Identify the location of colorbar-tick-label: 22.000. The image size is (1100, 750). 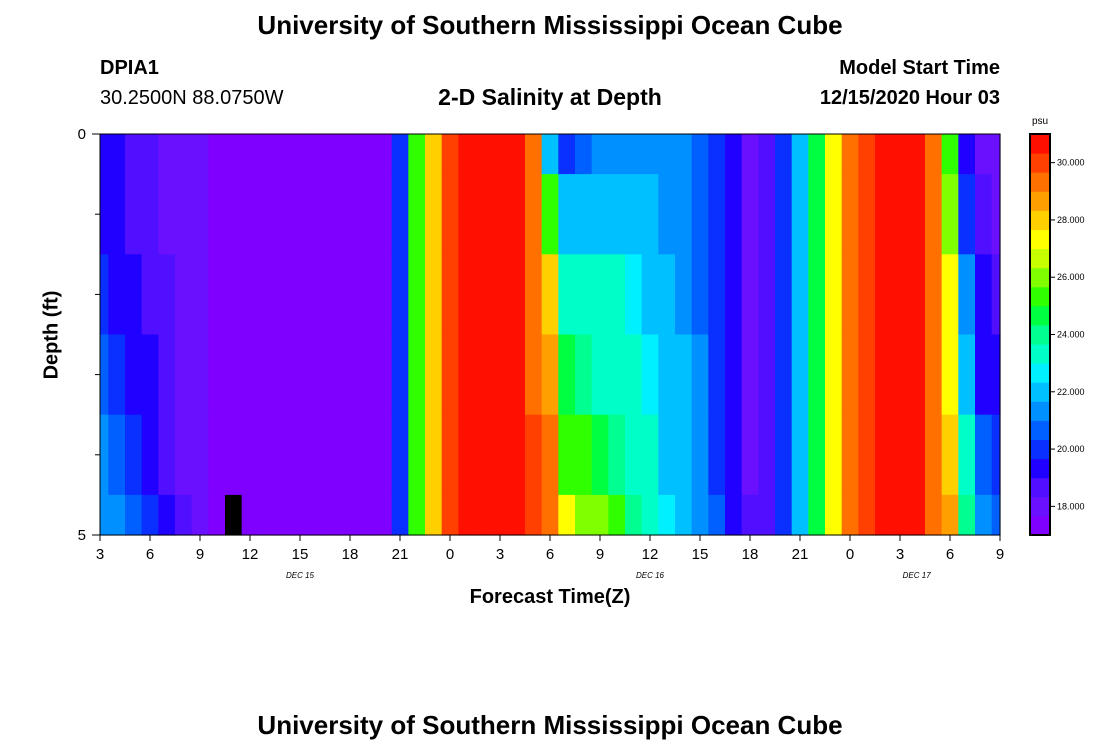
(1071, 392).